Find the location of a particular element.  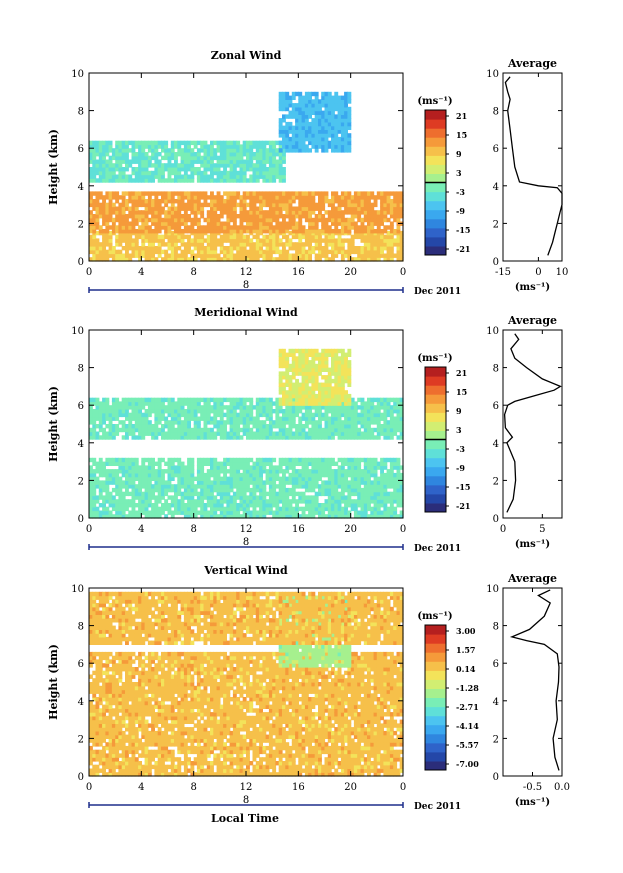

colorbar-swatch is located at coordinates (435, 232).